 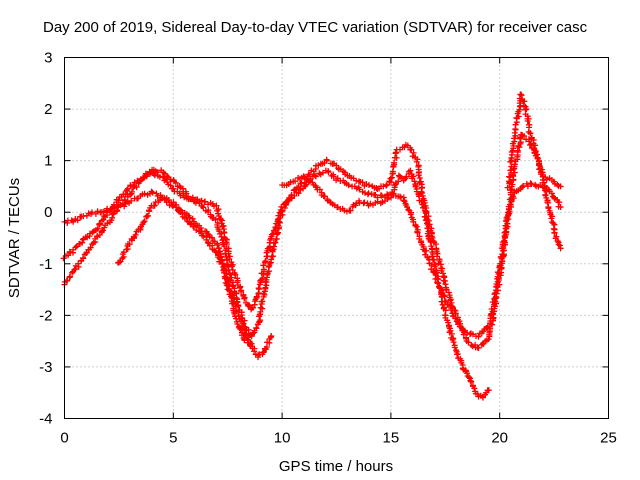 I want to click on x-tick-label: 0, so click(x=64, y=438).